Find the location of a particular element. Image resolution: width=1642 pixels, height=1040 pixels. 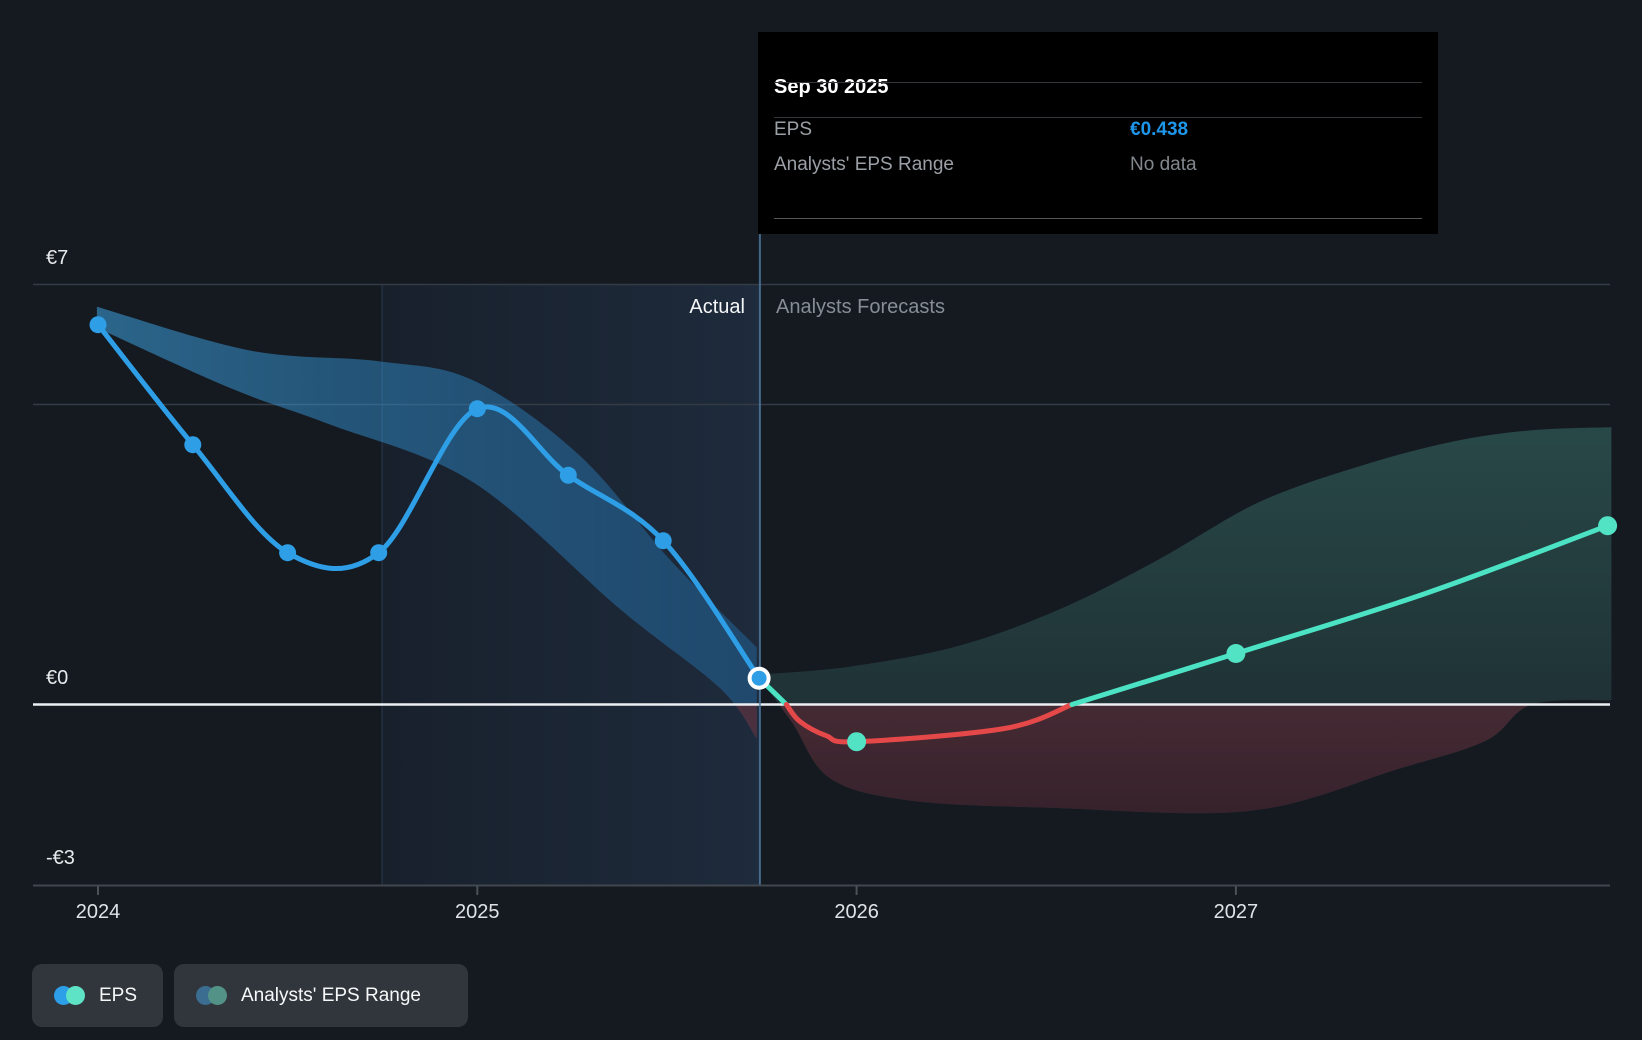

range-legend-dots-icon is located at coordinates (211, 995).